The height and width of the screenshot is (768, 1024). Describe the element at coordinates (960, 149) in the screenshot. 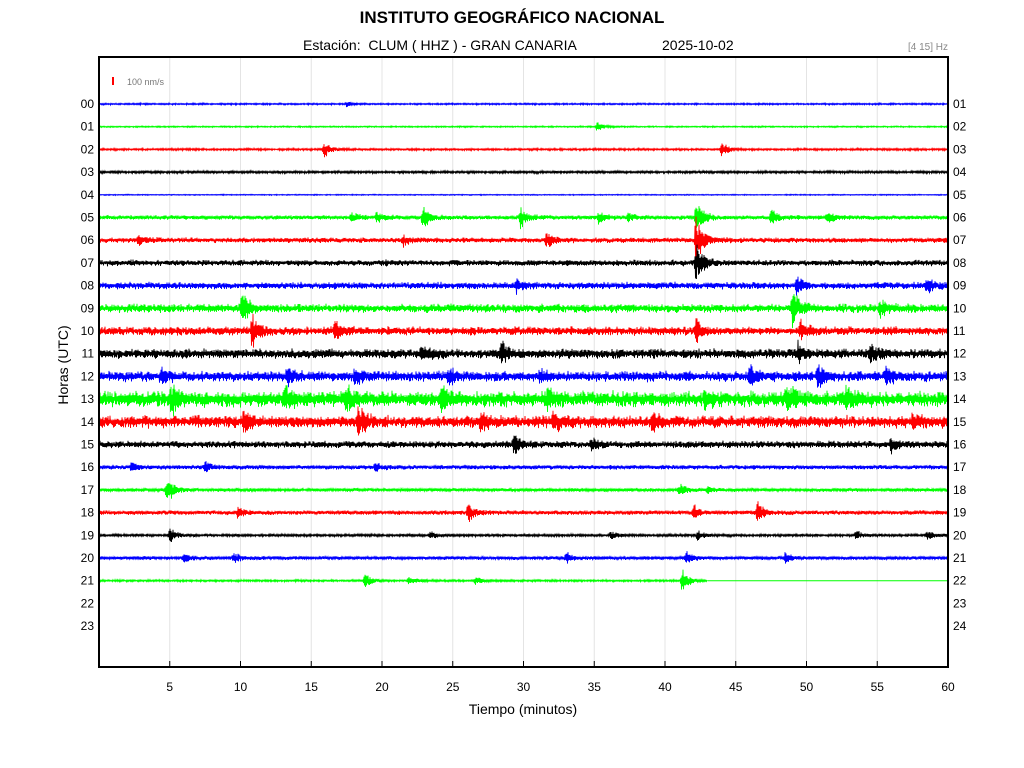

I see `right-hour-label: 03` at that location.